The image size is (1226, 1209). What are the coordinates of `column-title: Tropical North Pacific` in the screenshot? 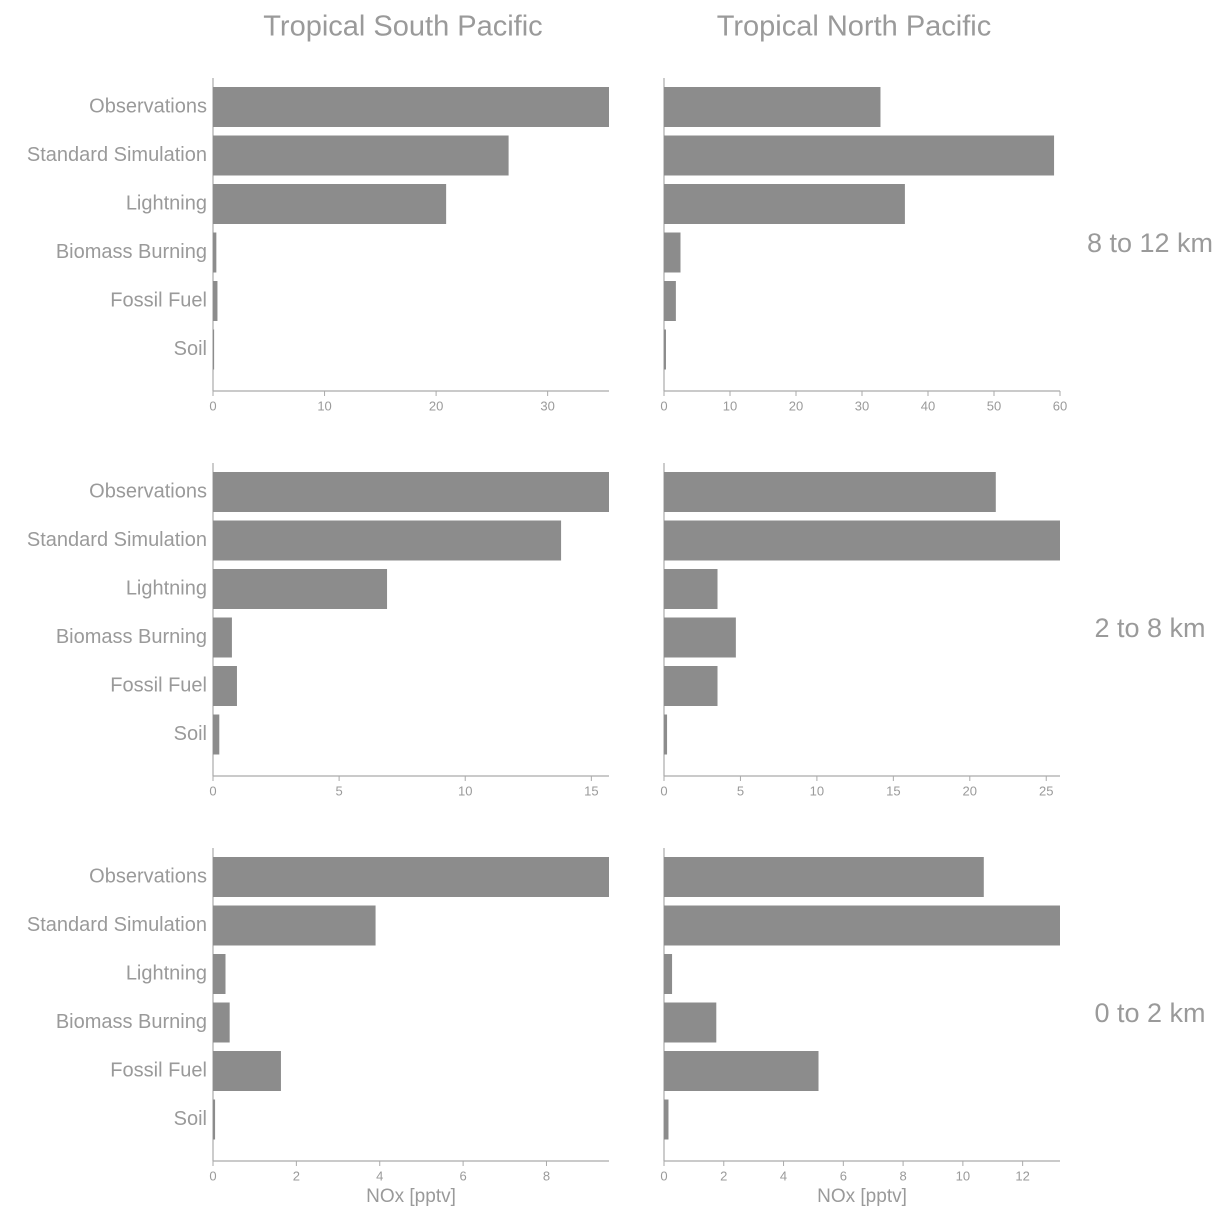 It's located at (854, 27).